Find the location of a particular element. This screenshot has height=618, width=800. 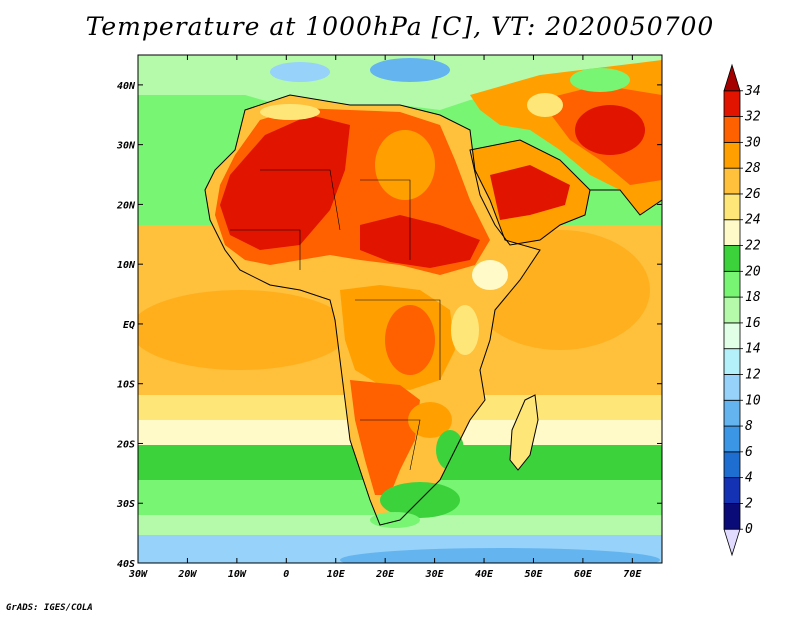

southern-africa-hot is located at coordinates (385, 437).